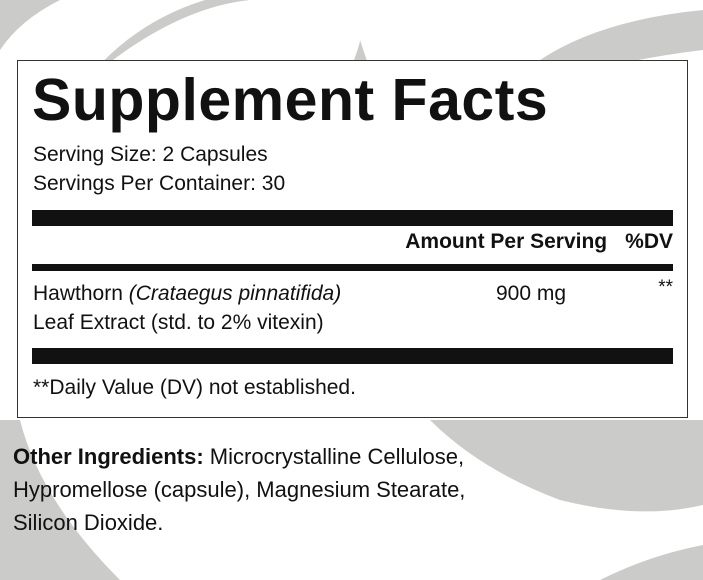  Describe the element at coordinates (352, 267) in the screenshot. I see `thin-divider` at that location.